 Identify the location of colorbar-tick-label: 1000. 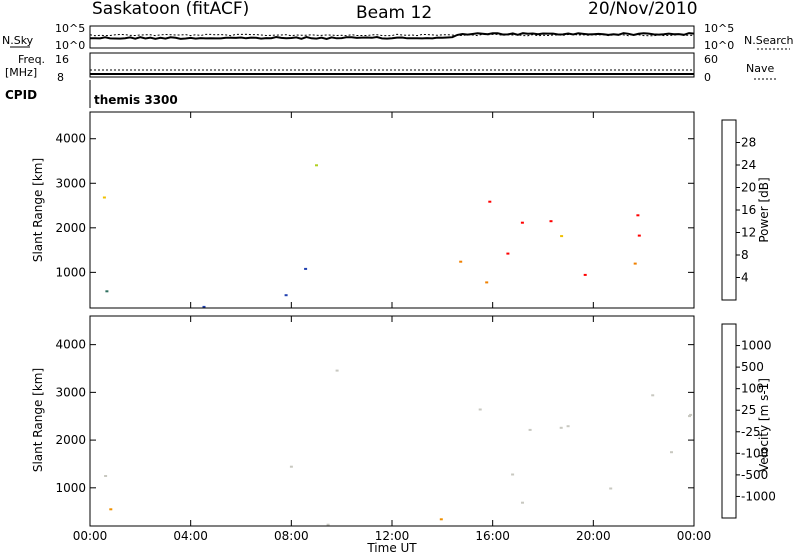
(756, 346).